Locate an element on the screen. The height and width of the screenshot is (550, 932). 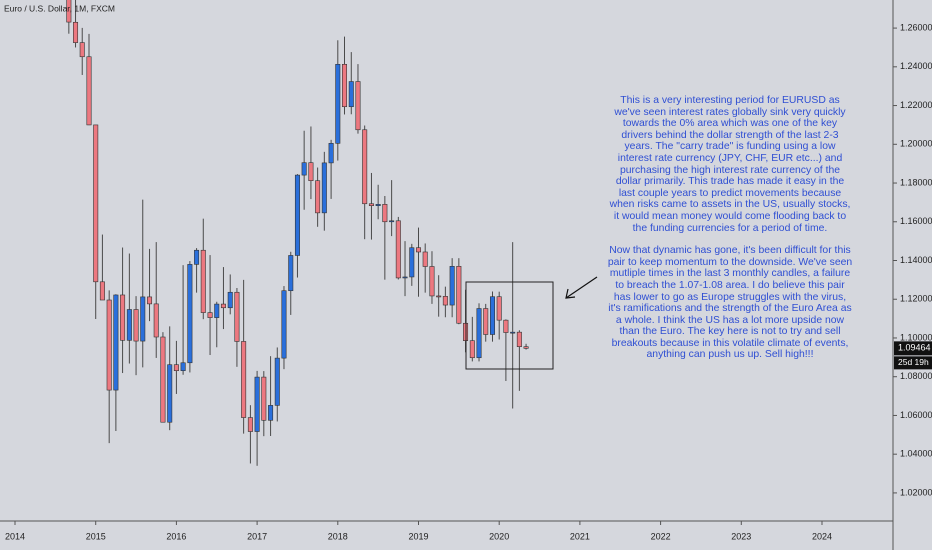
y-tick-label: 1.02000 is located at coordinates (916, 492).